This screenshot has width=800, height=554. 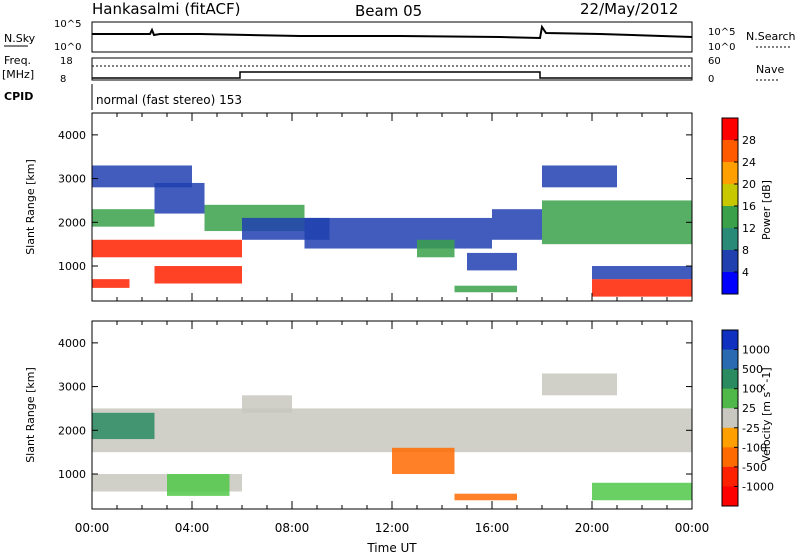 I want to click on nave-tick-bottom: 0, so click(x=711, y=79).